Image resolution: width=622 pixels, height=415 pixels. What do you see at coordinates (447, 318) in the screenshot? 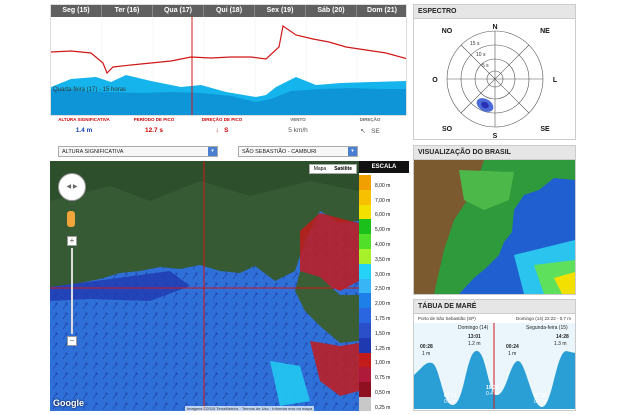
I see `tide-port: Porto de São Sebastião (SP)` at bounding box center [447, 318].